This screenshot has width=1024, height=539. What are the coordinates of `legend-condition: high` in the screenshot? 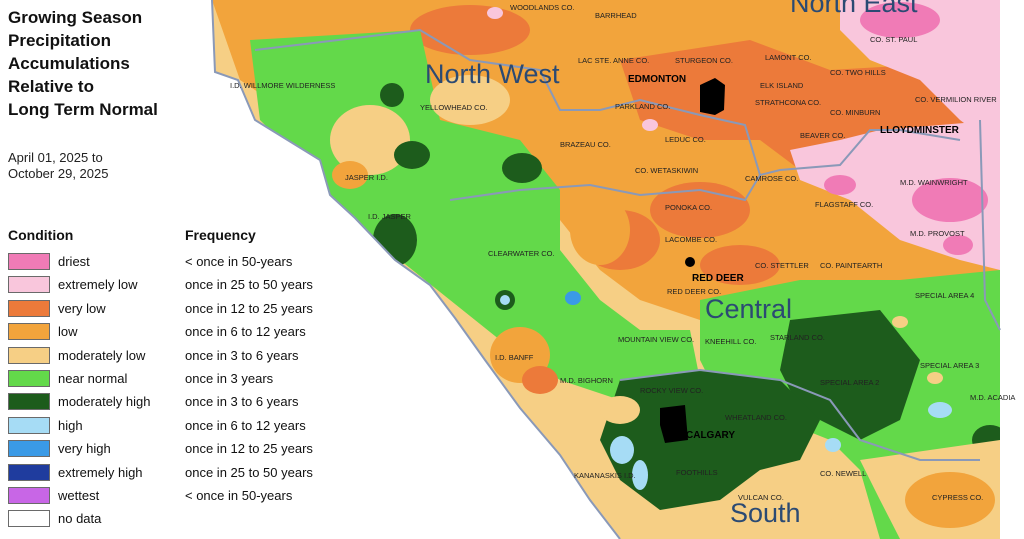 It's located at (70, 425).